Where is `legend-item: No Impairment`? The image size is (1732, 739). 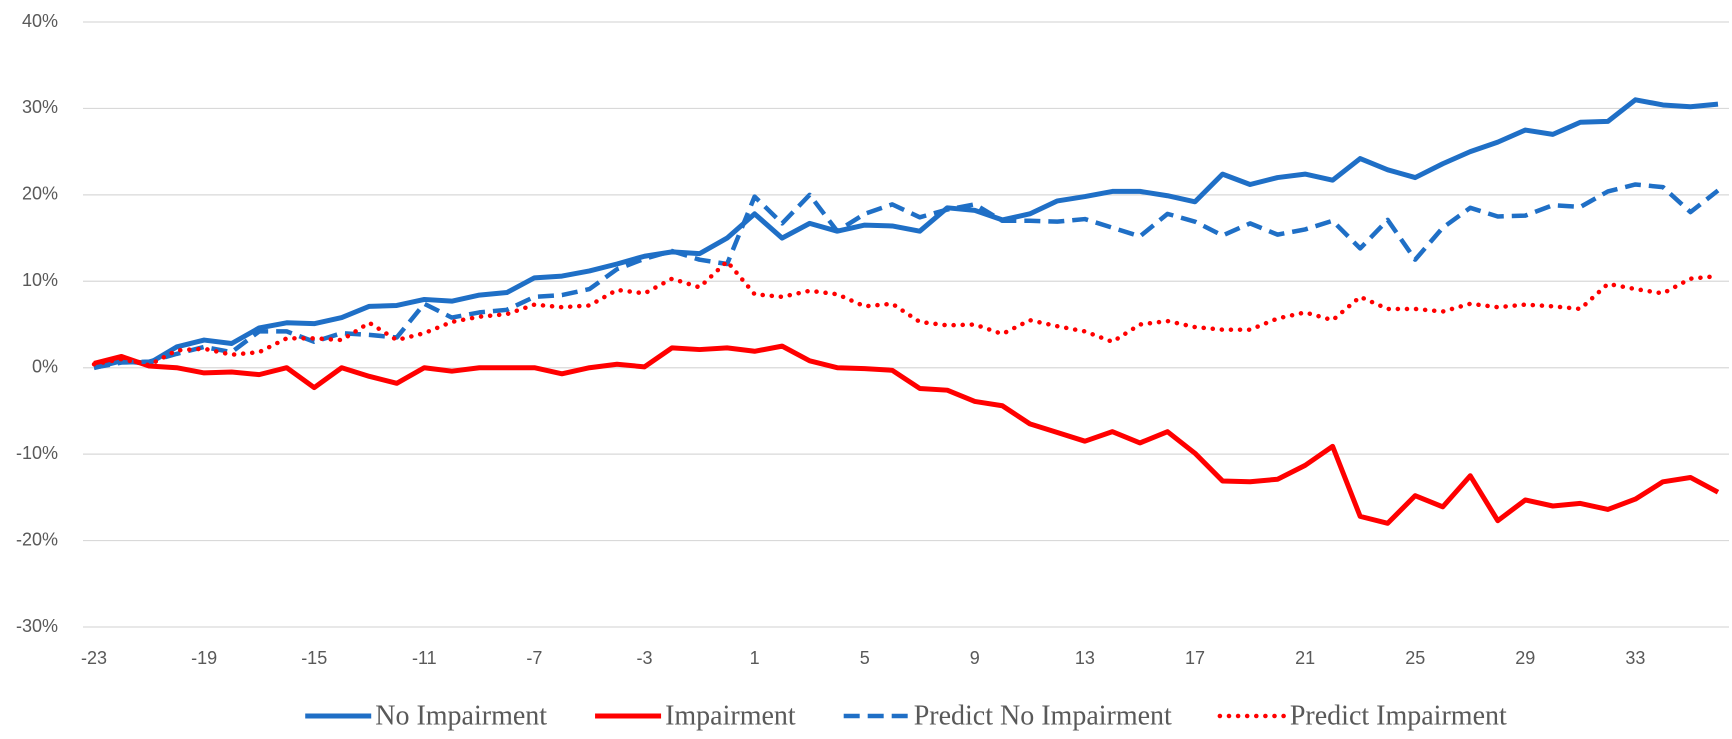
legend-item: No Impairment is located at coordinates (426, 715).